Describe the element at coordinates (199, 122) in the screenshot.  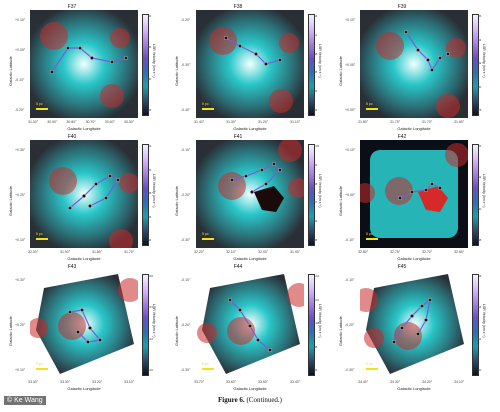
I see `x-tick-label: 31.40°` at that location.